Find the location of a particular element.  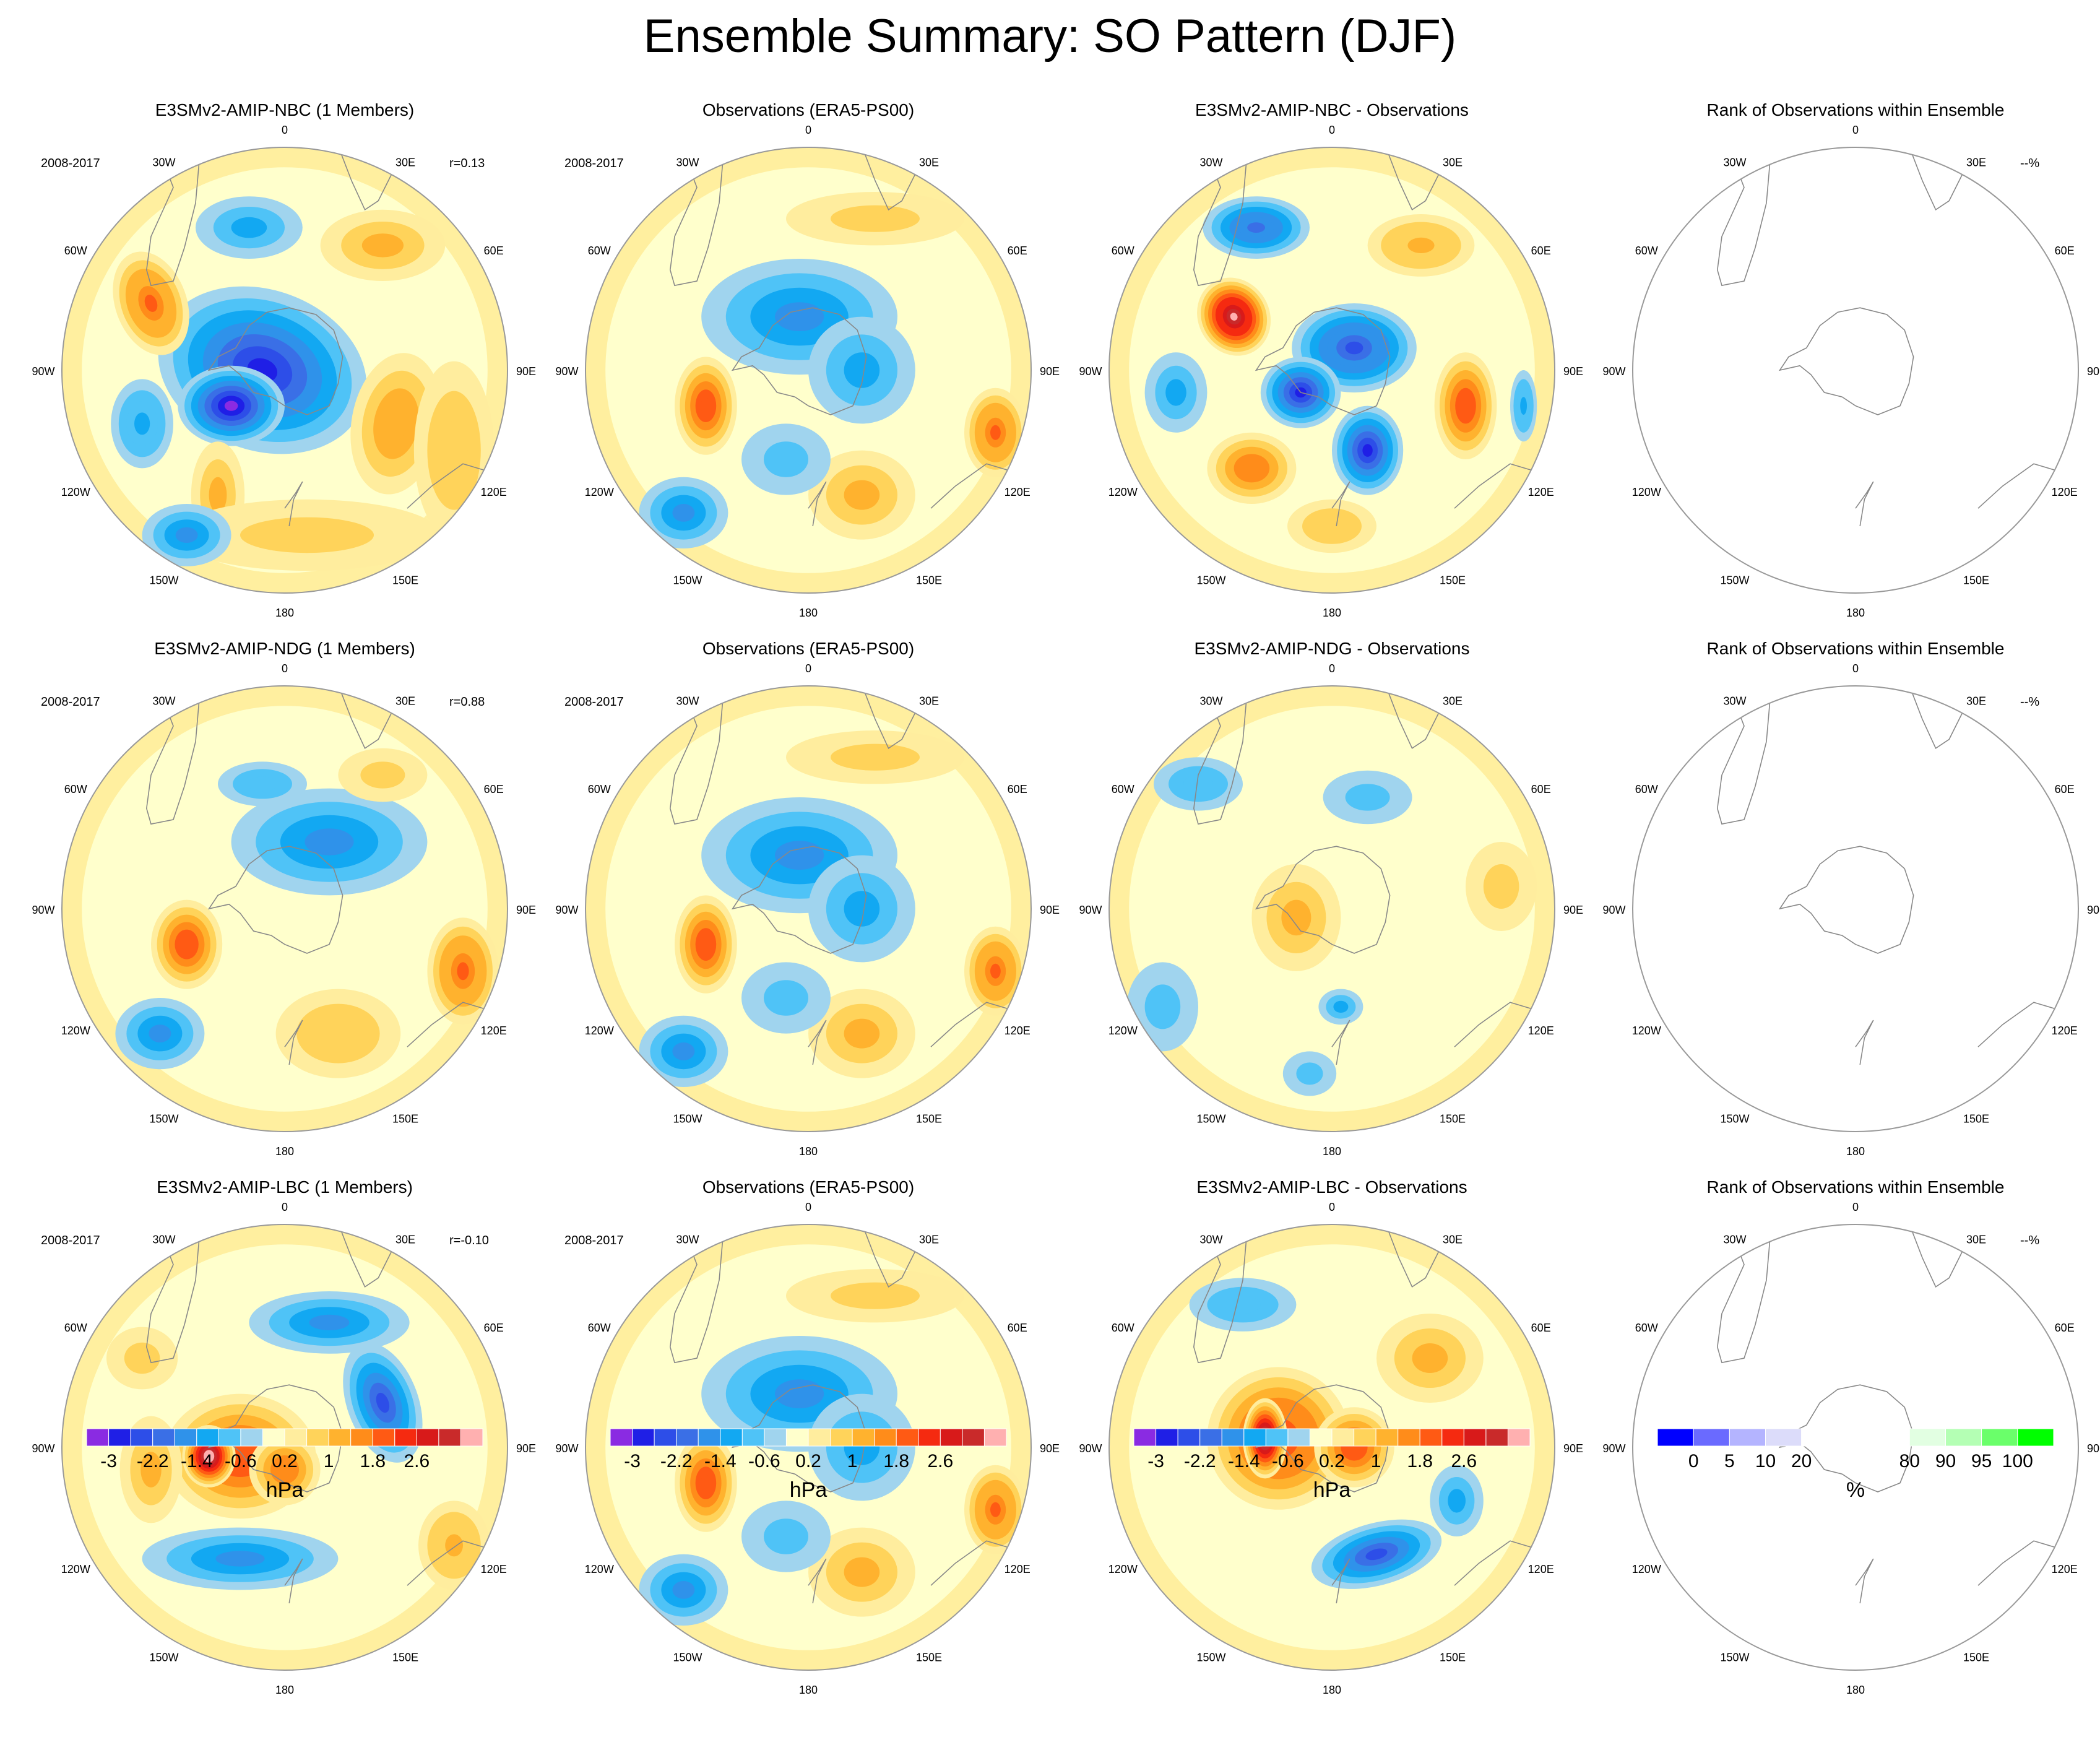

longitude-label: 60E is located at coordinates (1017, 1328).